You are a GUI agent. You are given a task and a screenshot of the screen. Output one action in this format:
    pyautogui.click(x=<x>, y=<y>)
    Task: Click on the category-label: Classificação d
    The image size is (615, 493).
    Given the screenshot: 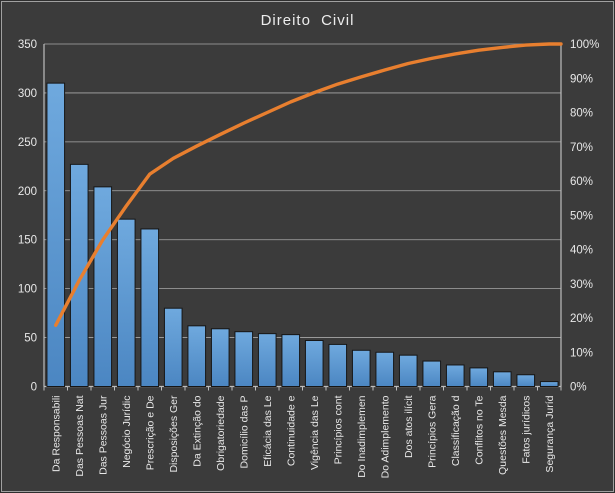 What is the action you would take?
    pyautogui.click(x=456, y=430)
    